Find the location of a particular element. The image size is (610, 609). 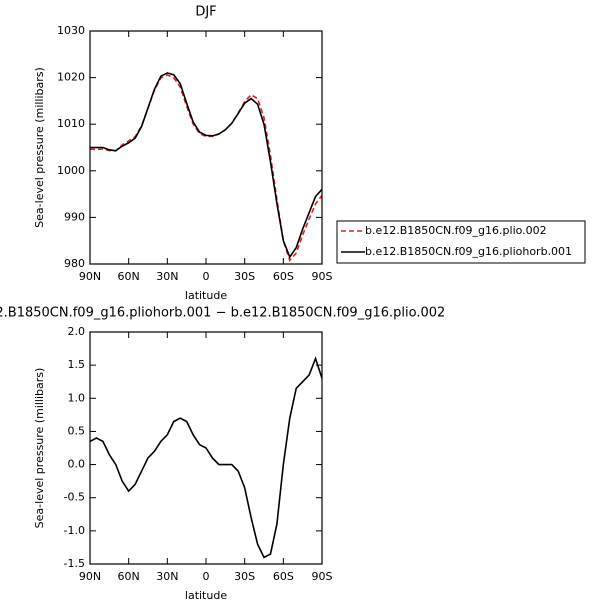

y-tick-label: 2.0 is located at coordinates (77, 331).